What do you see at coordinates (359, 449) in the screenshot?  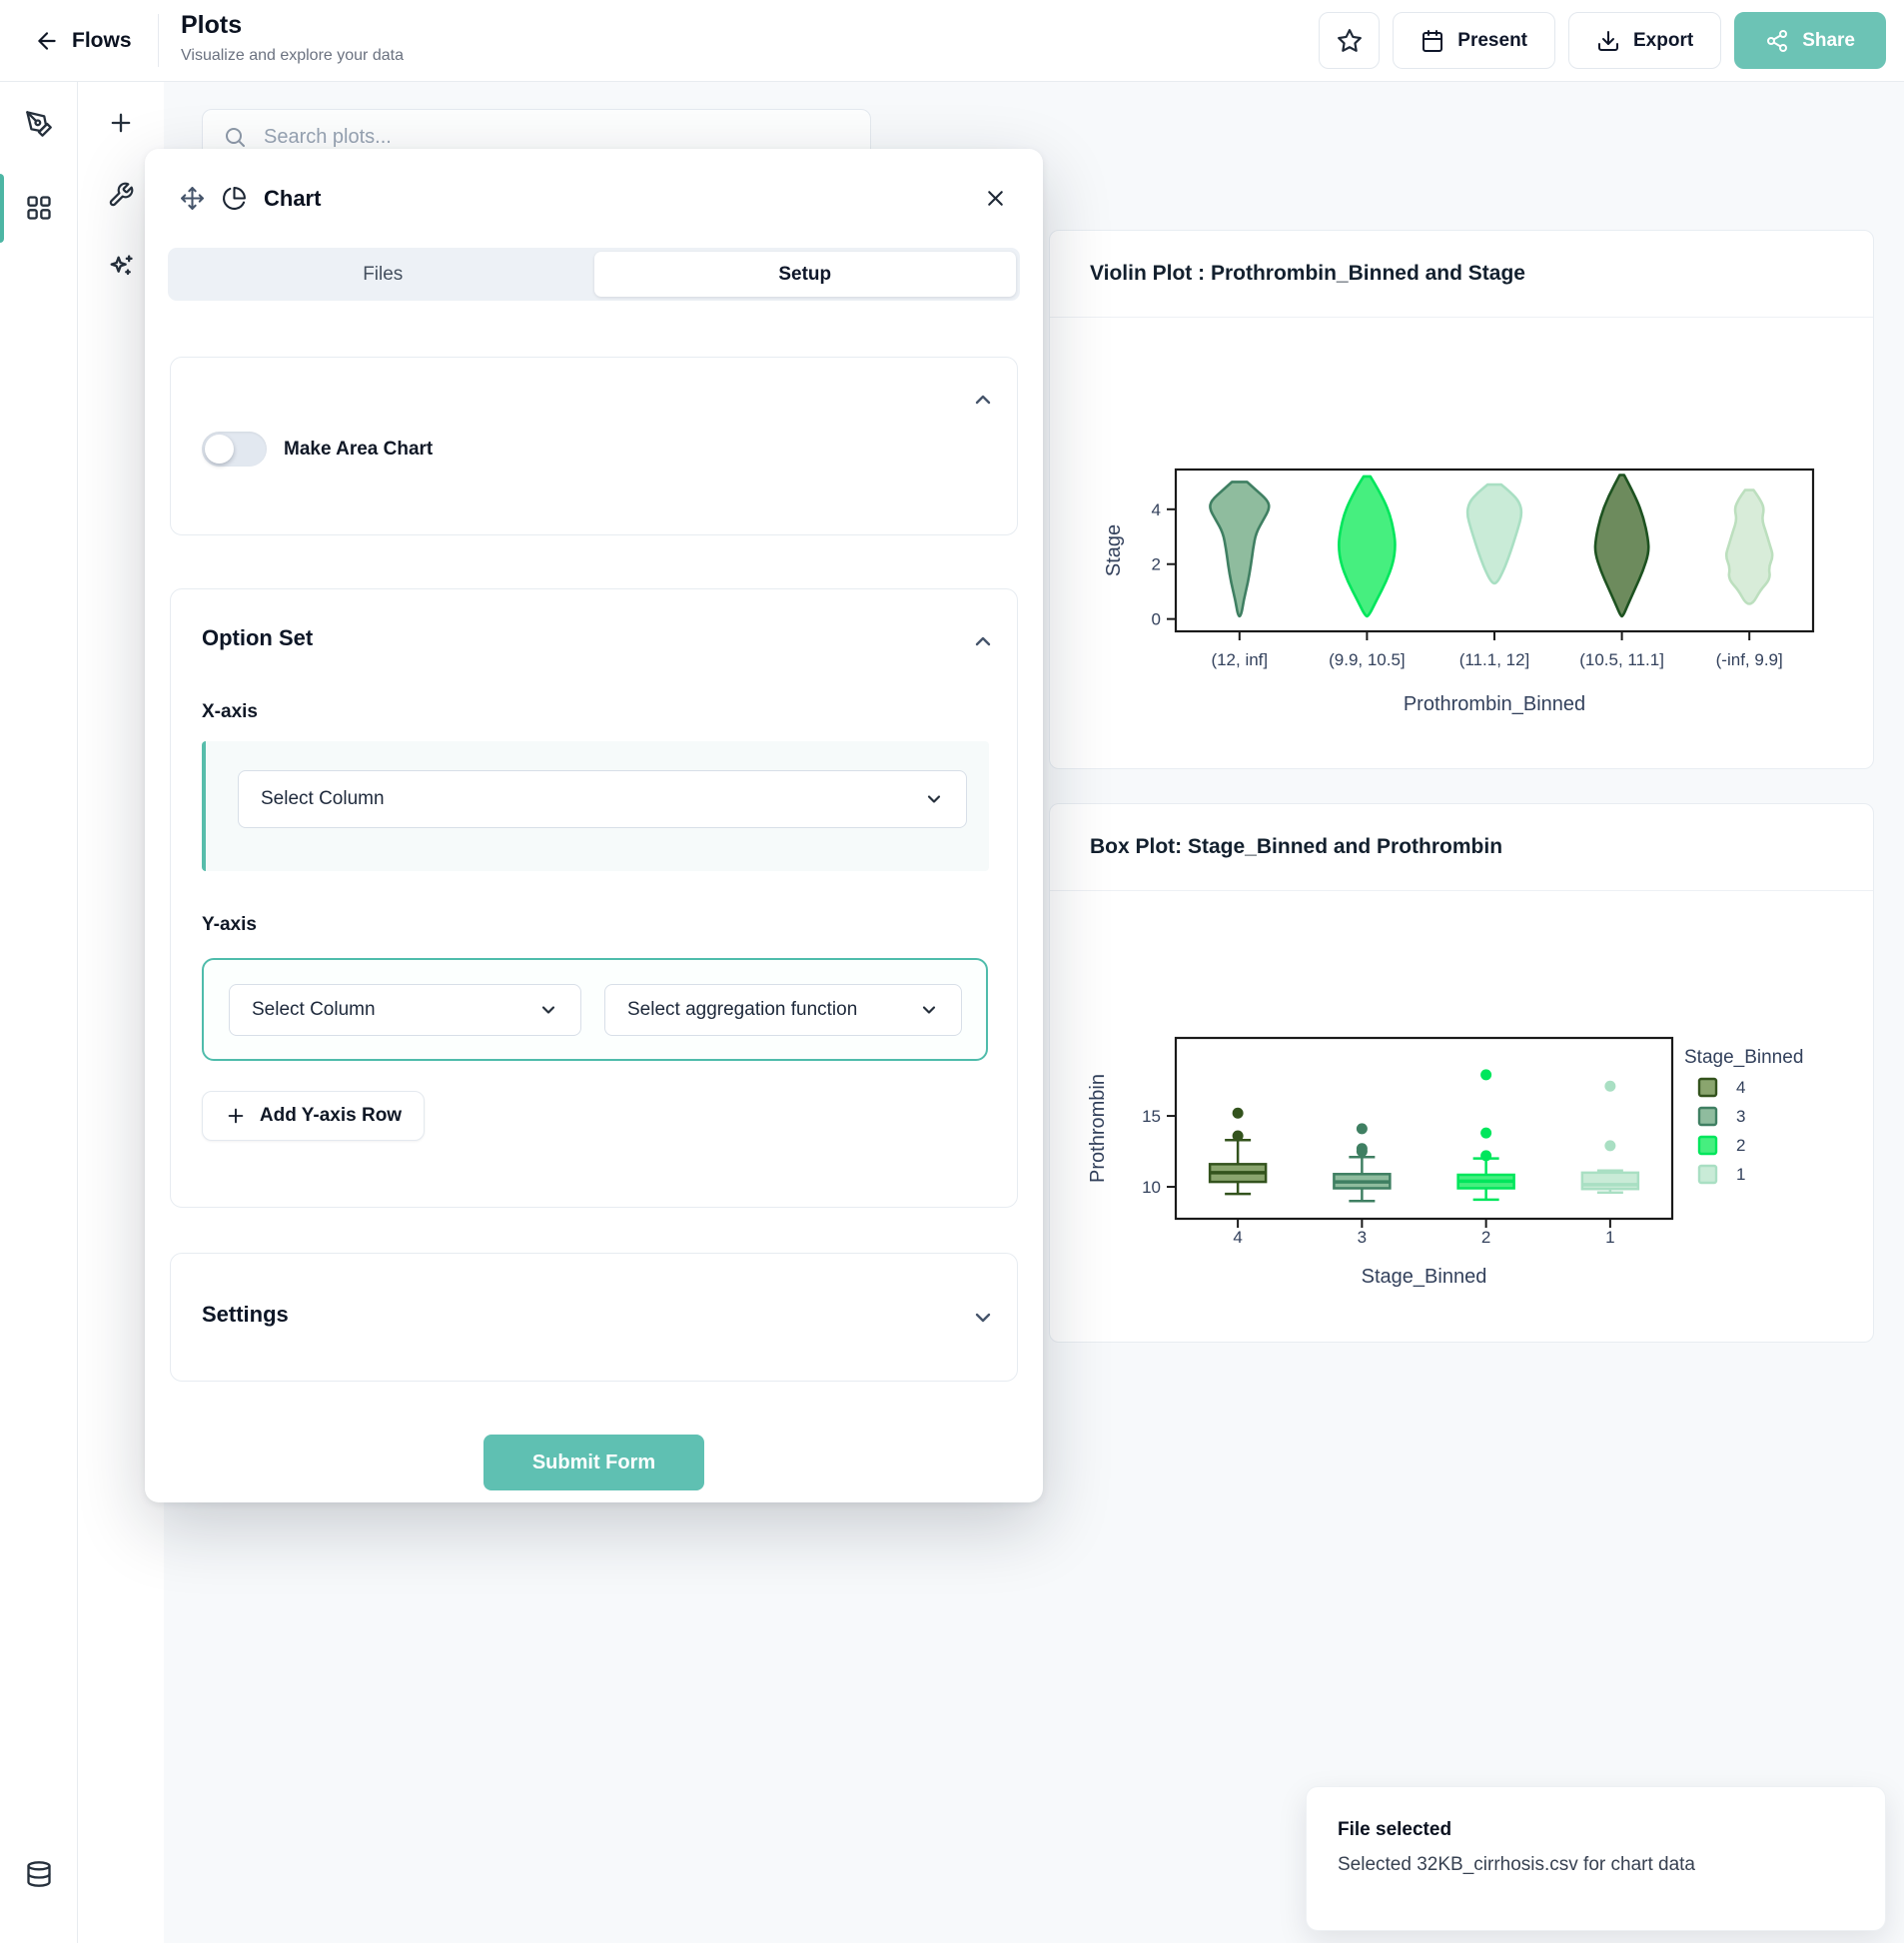 I see `toggle-label: Make Area Chart` at bounding box center [359, 449].